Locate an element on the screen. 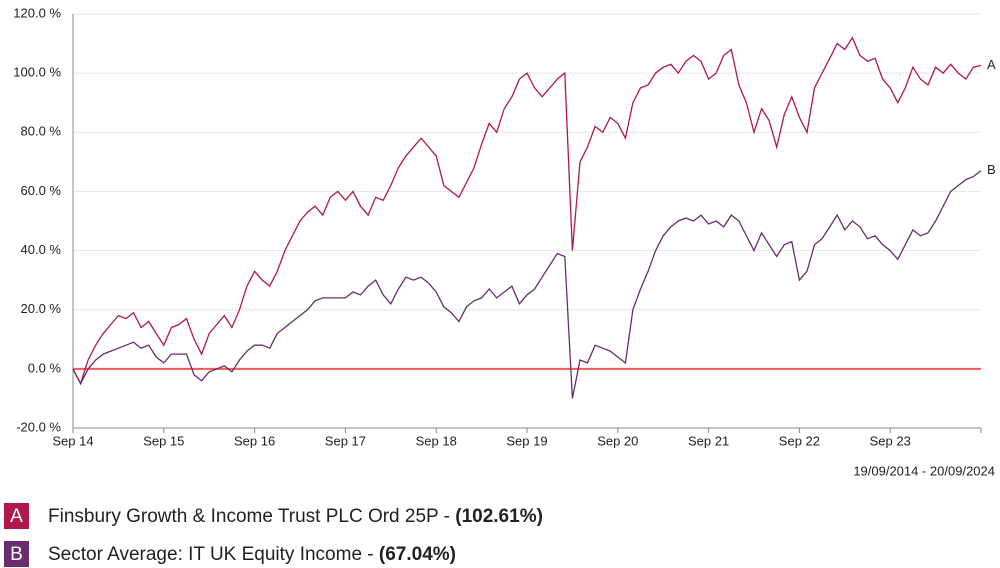 The image size is (1000, 568). y-tick-label: -20.0 % is located at coordinates (38, 426).